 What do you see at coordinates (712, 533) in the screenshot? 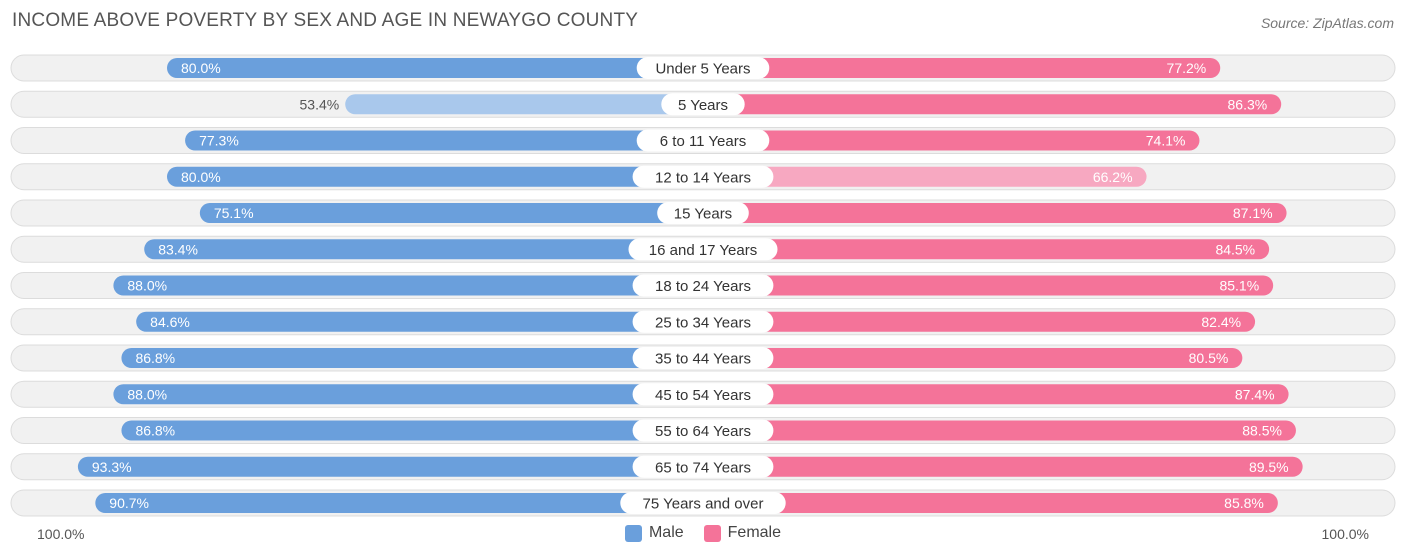
I see `legend-swatch-female` at bounding box center [712, 533].